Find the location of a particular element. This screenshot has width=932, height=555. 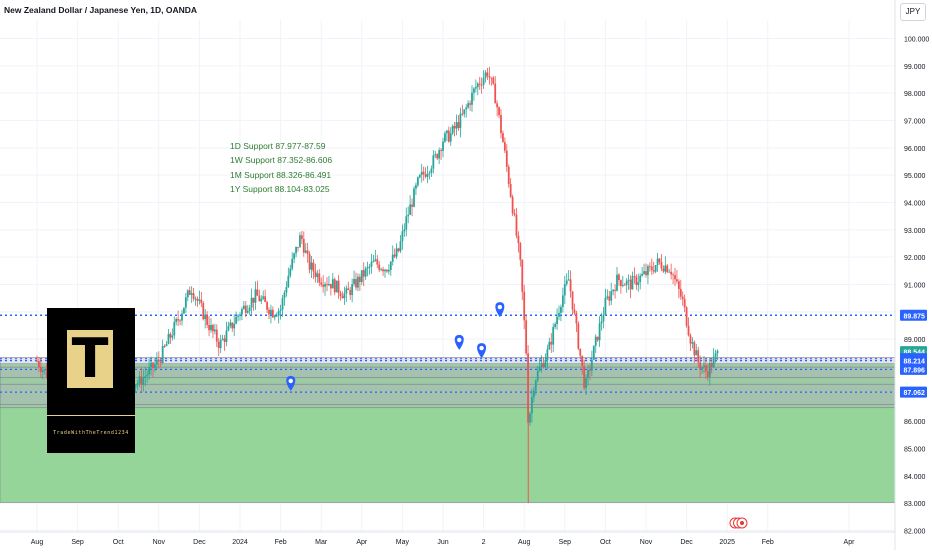

price-label-text-0: 89.875 is located at coordinates (915, 316).